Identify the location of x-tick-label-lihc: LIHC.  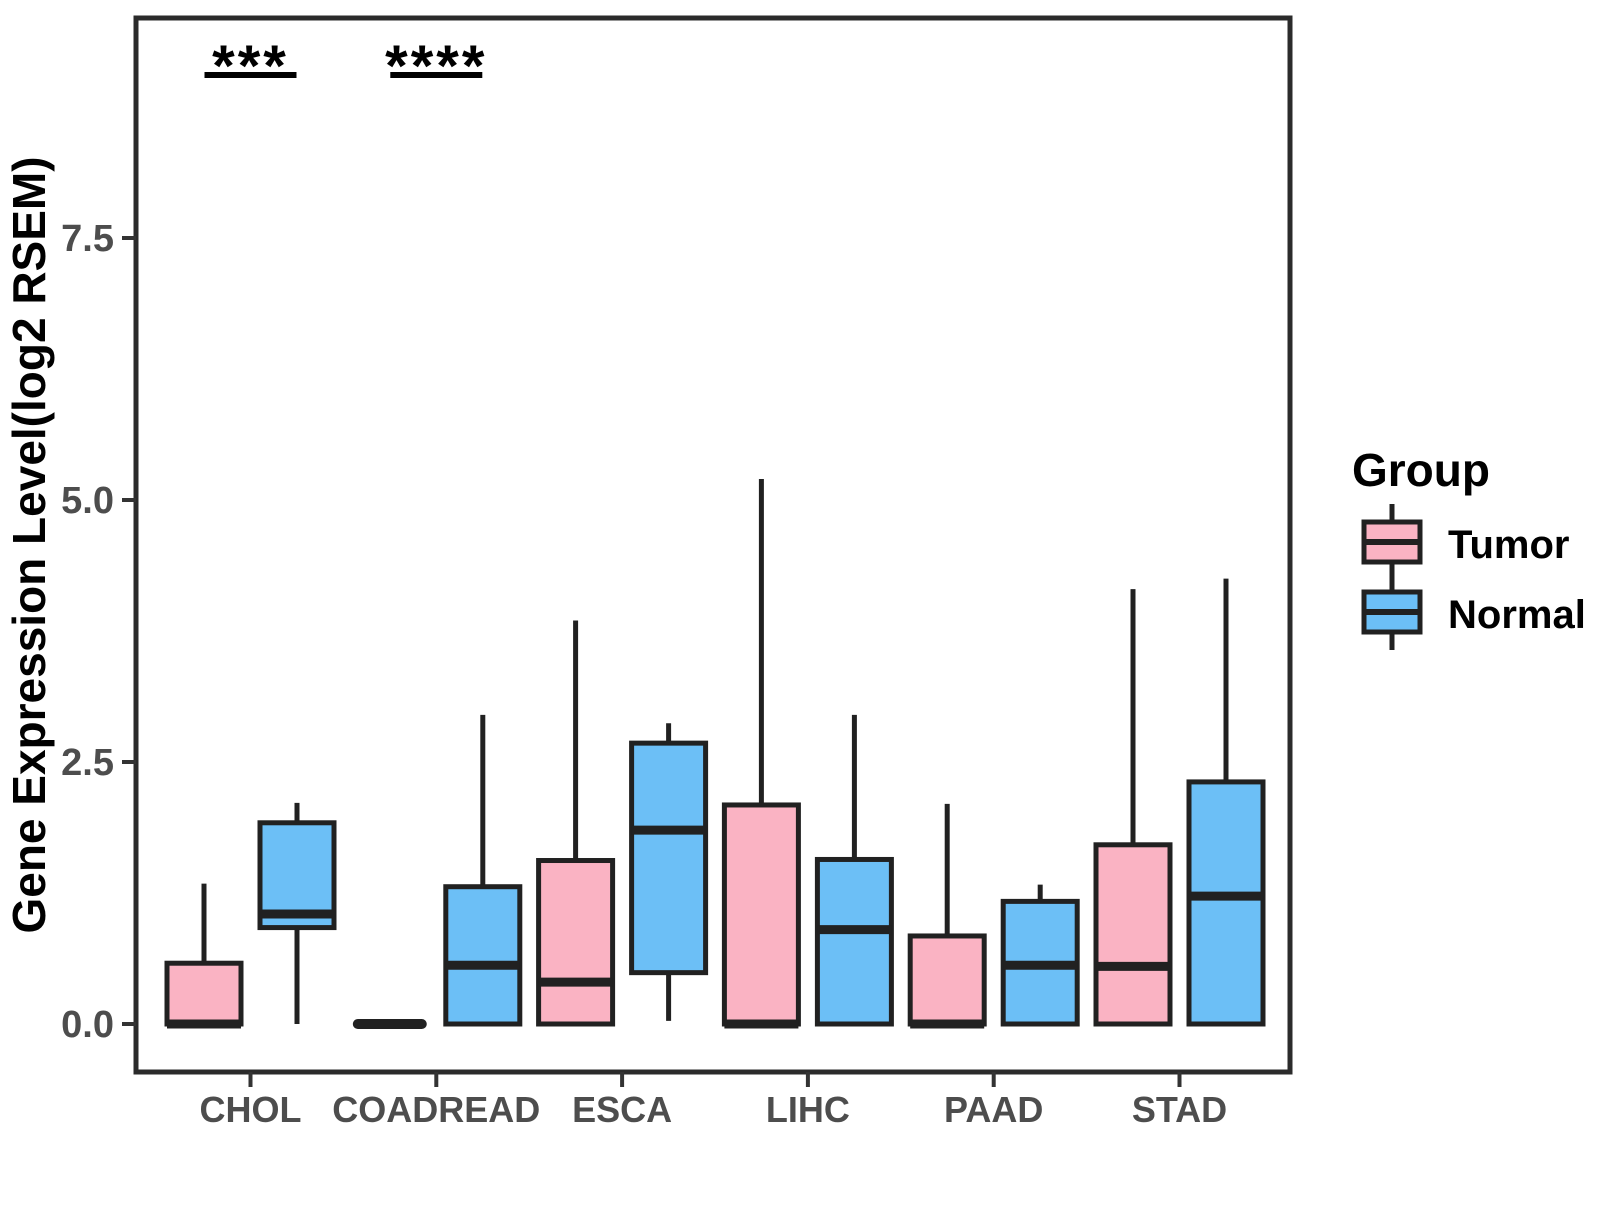
(808, 1109).